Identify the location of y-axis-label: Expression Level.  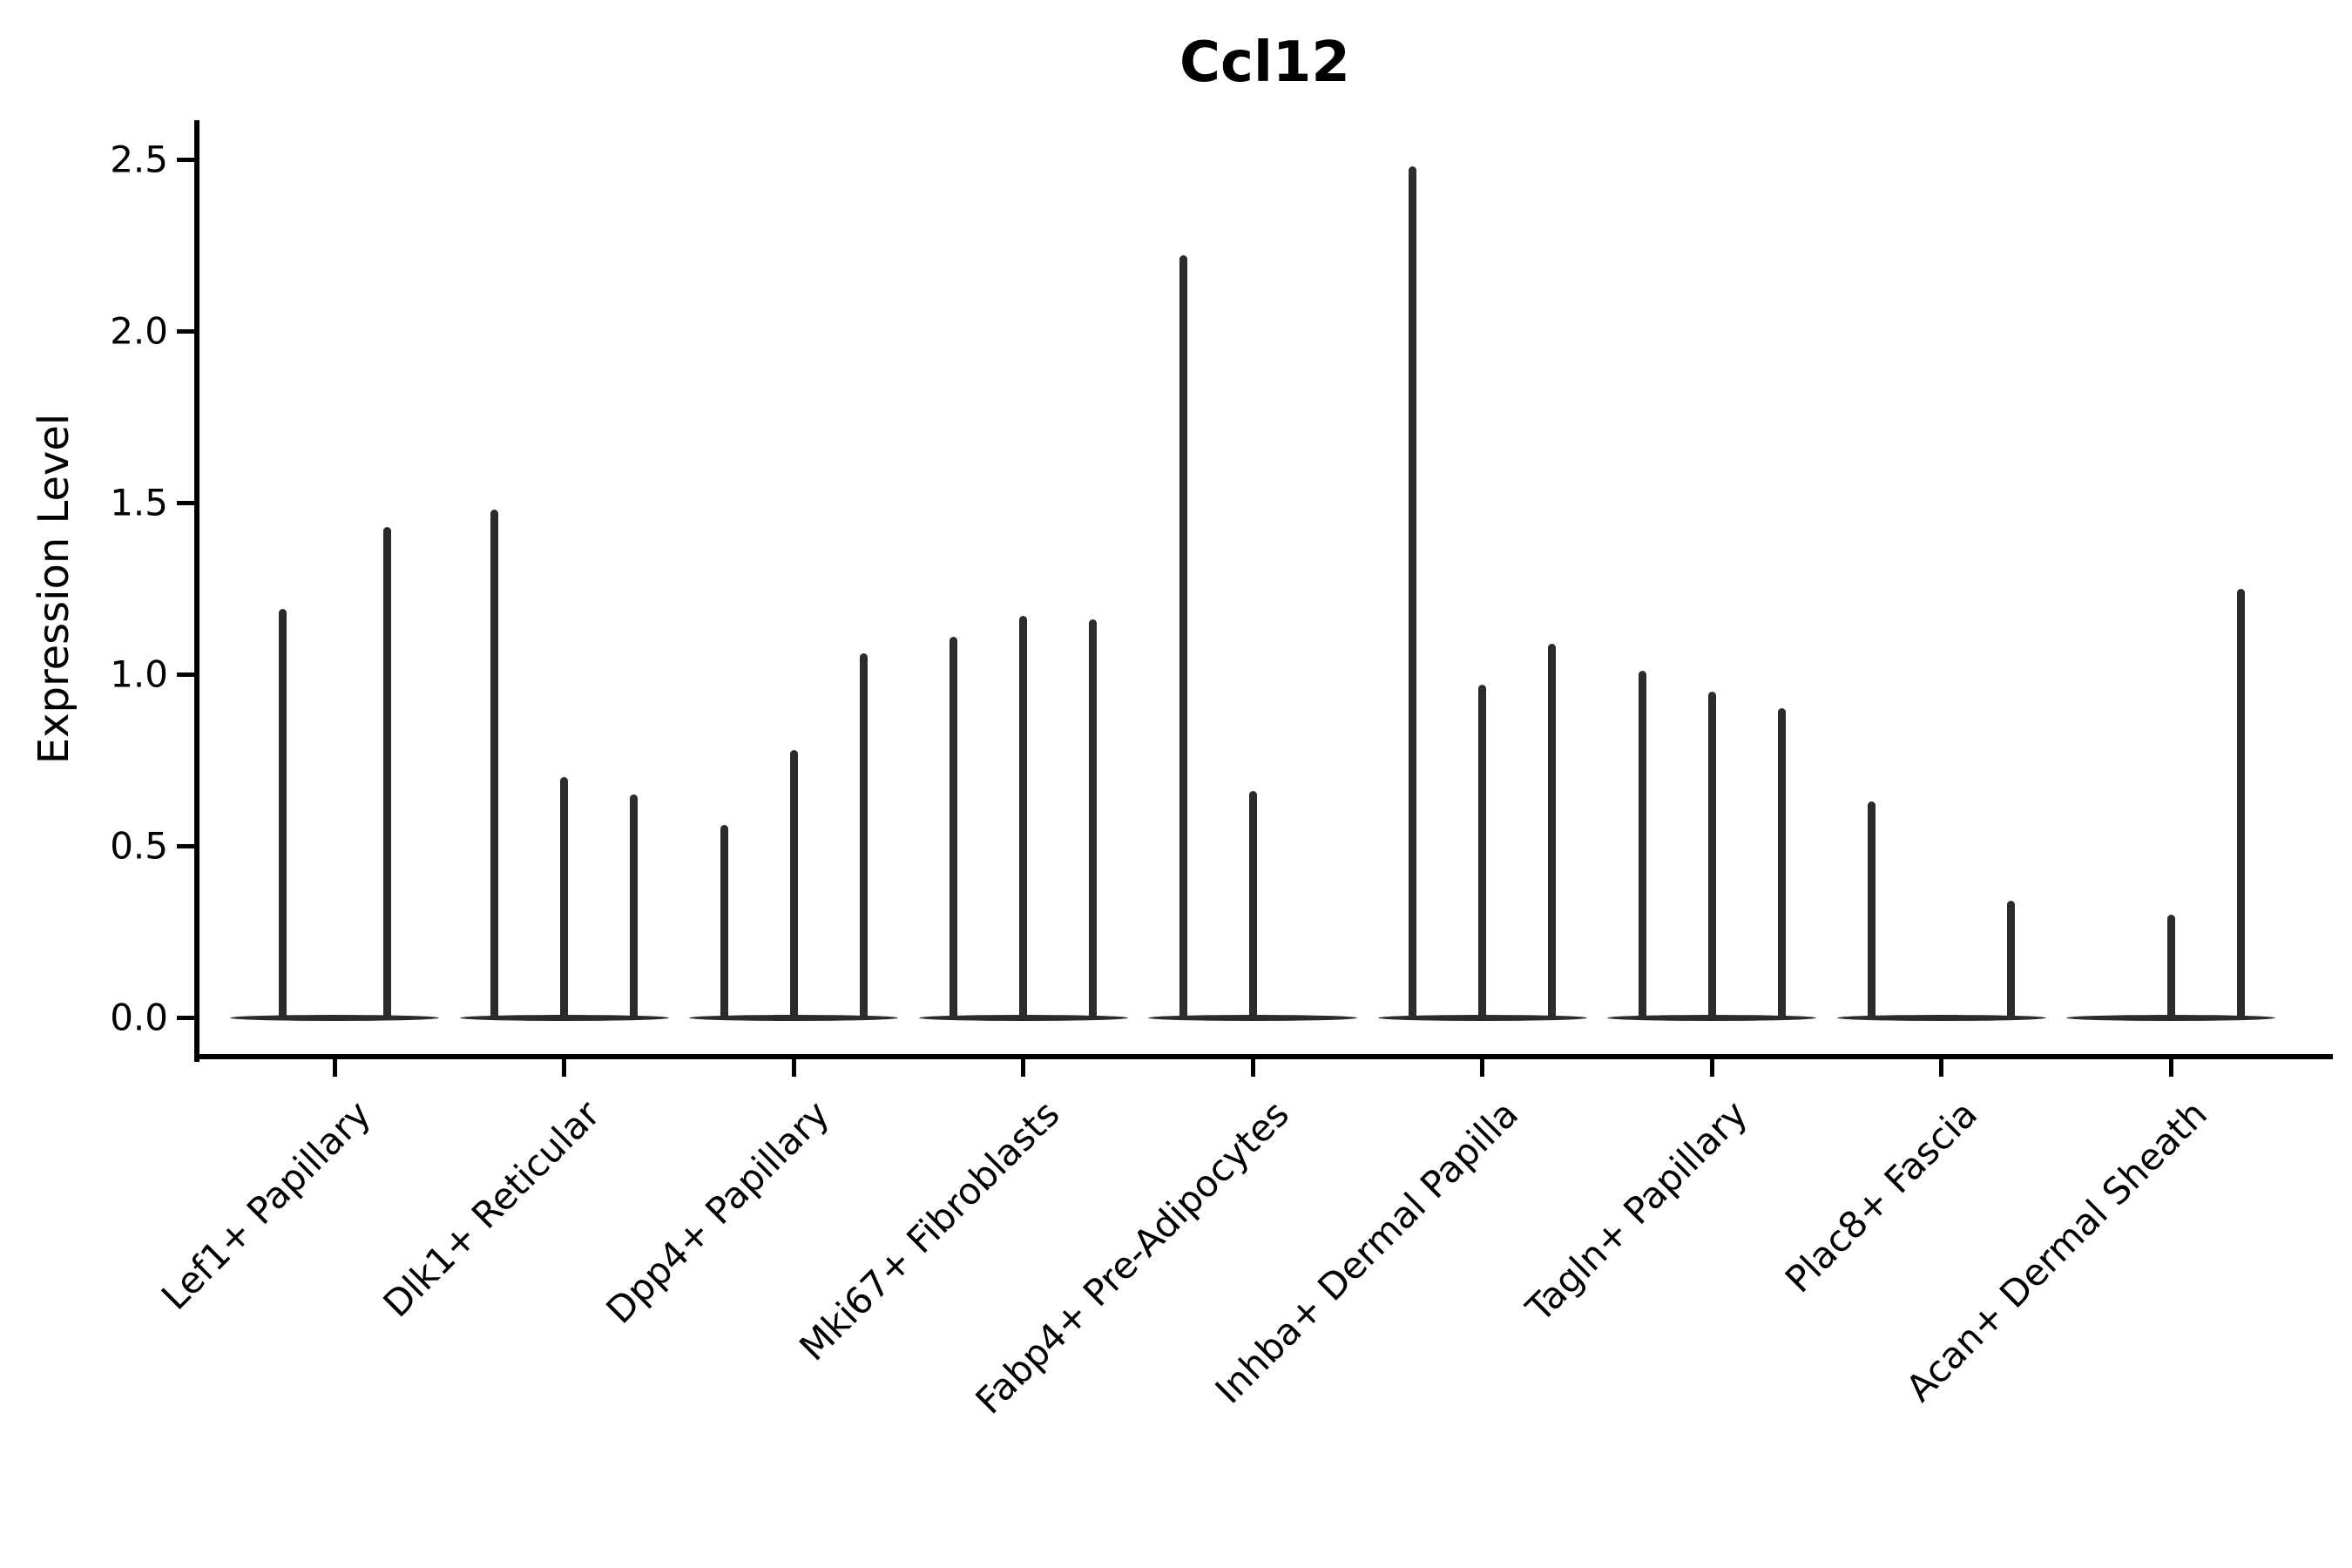
(54, 589).